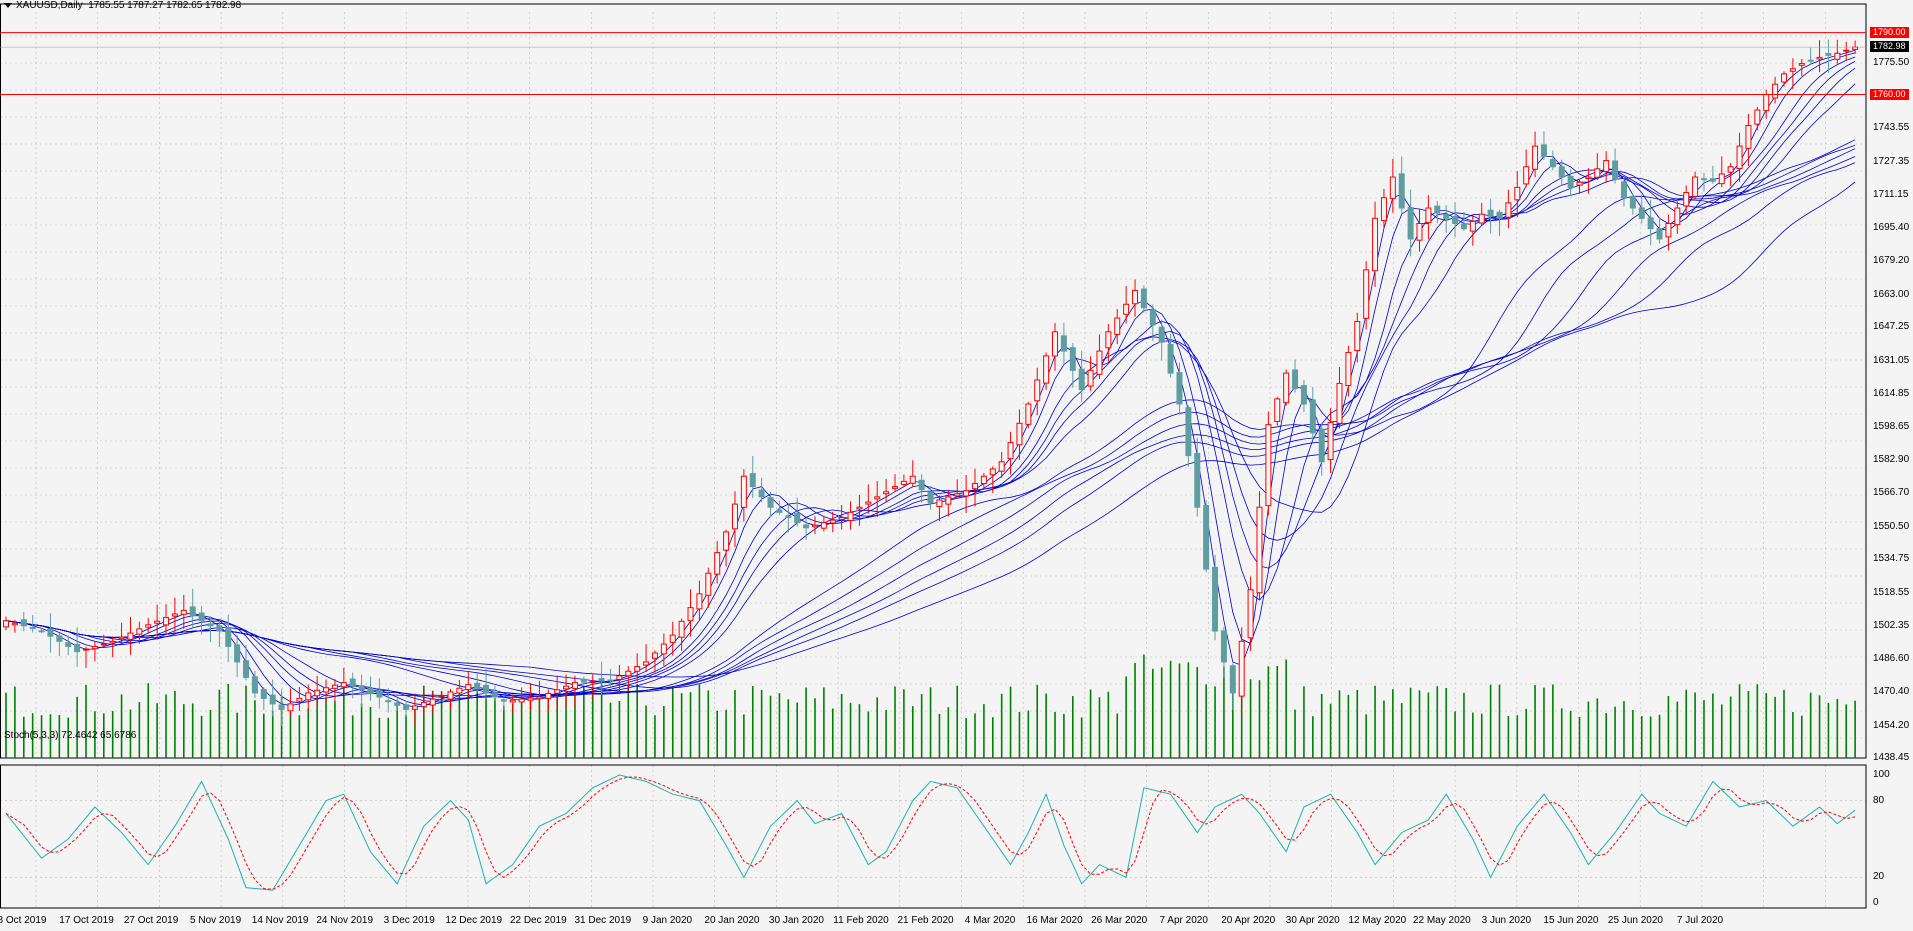  I want to click on time-tick-label: 31 Dec 2019, so click(603, 920).